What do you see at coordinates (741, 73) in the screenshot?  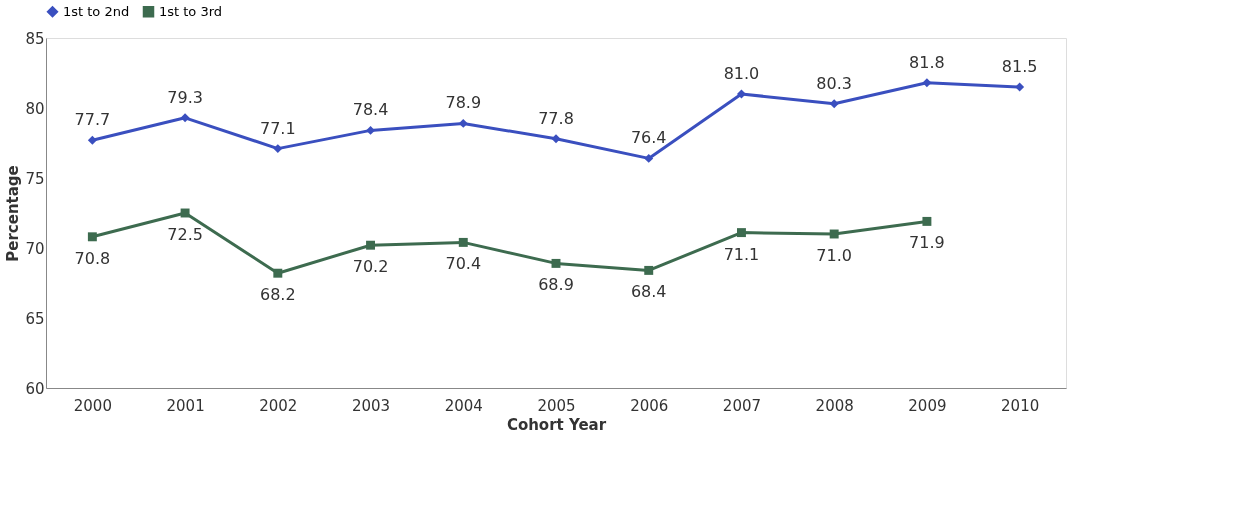 I see `data-label: 81.0` at bounding box center [741, 73].